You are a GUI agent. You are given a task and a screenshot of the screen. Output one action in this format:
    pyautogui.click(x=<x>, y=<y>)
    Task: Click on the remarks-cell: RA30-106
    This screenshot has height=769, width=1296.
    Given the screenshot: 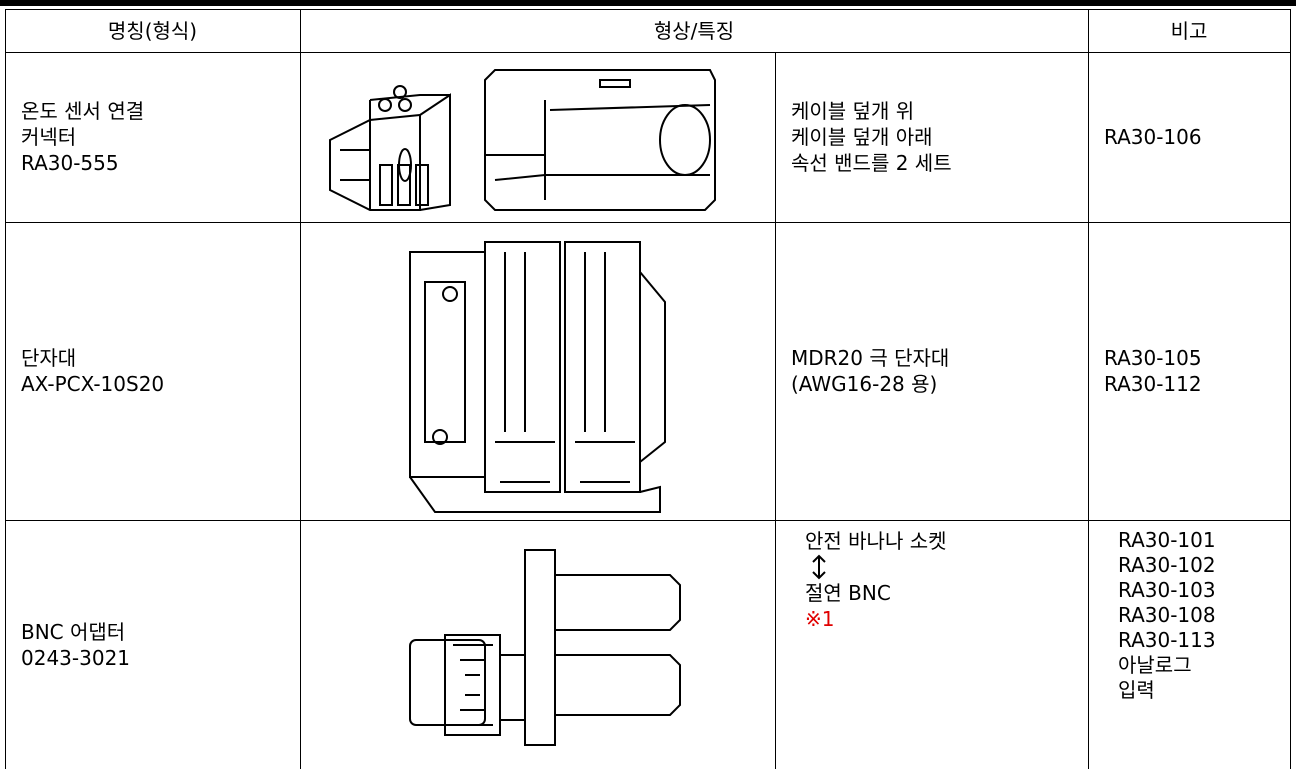 What is the action you would take?
    pyautogui.click(x=1189, y=137)
    